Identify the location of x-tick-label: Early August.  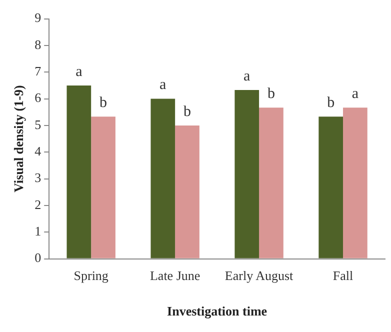
(259, 276).